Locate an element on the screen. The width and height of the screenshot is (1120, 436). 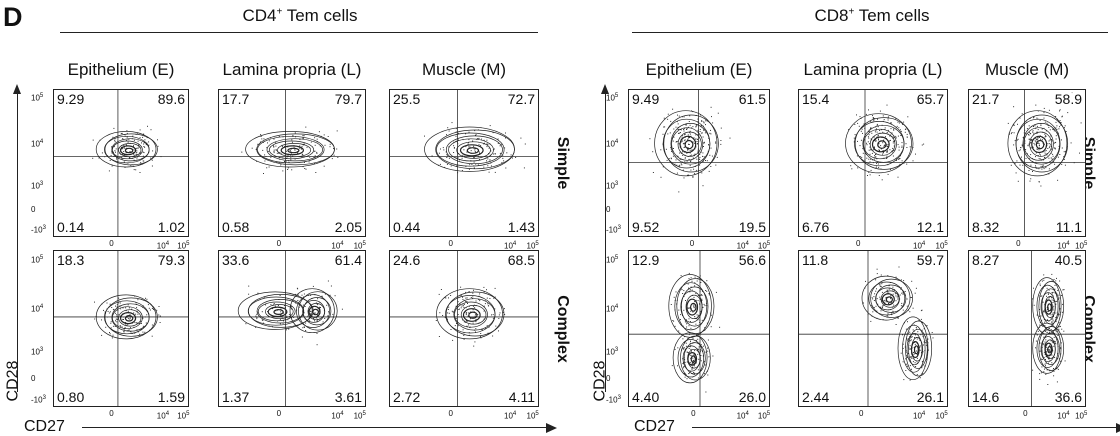
x-axis-arrowhead is located at coordinates (551, 427).